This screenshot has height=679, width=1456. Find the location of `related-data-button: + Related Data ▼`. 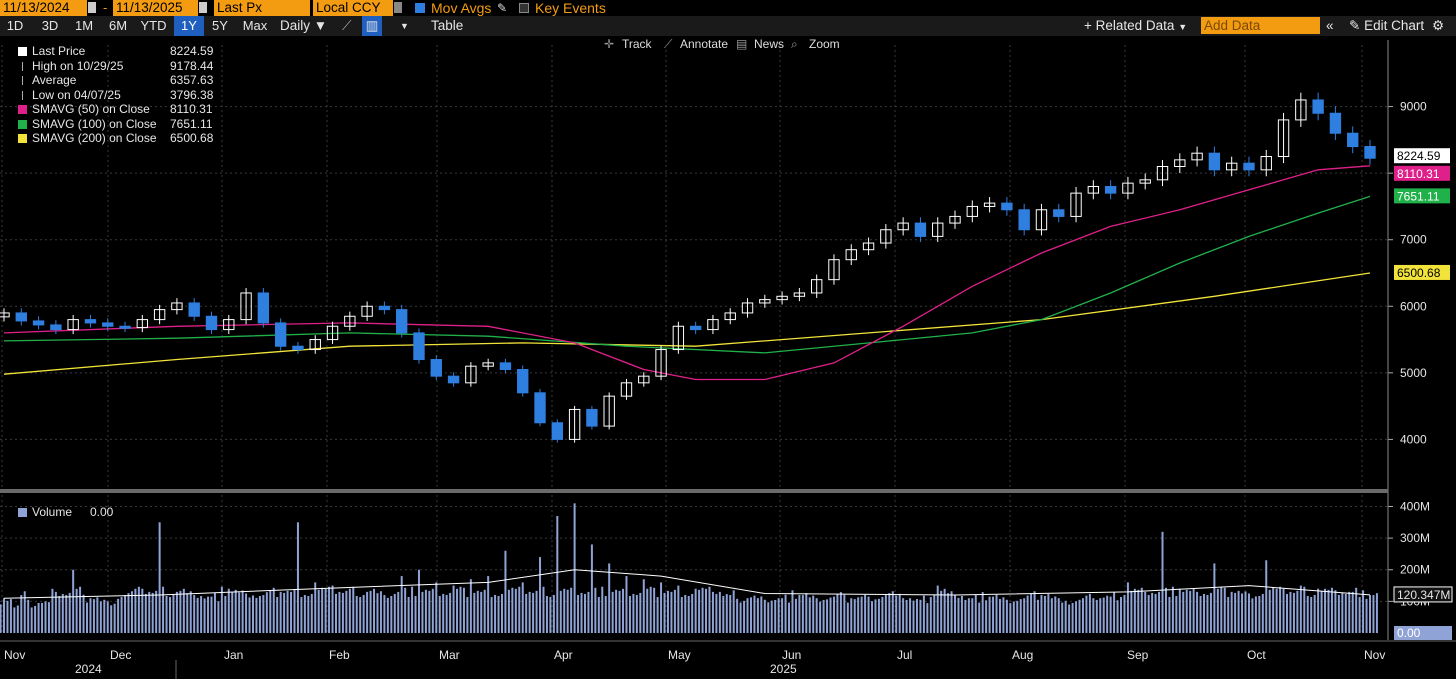

related-data-button: + Related Data ▼ is located at coordinates (1136, 25).